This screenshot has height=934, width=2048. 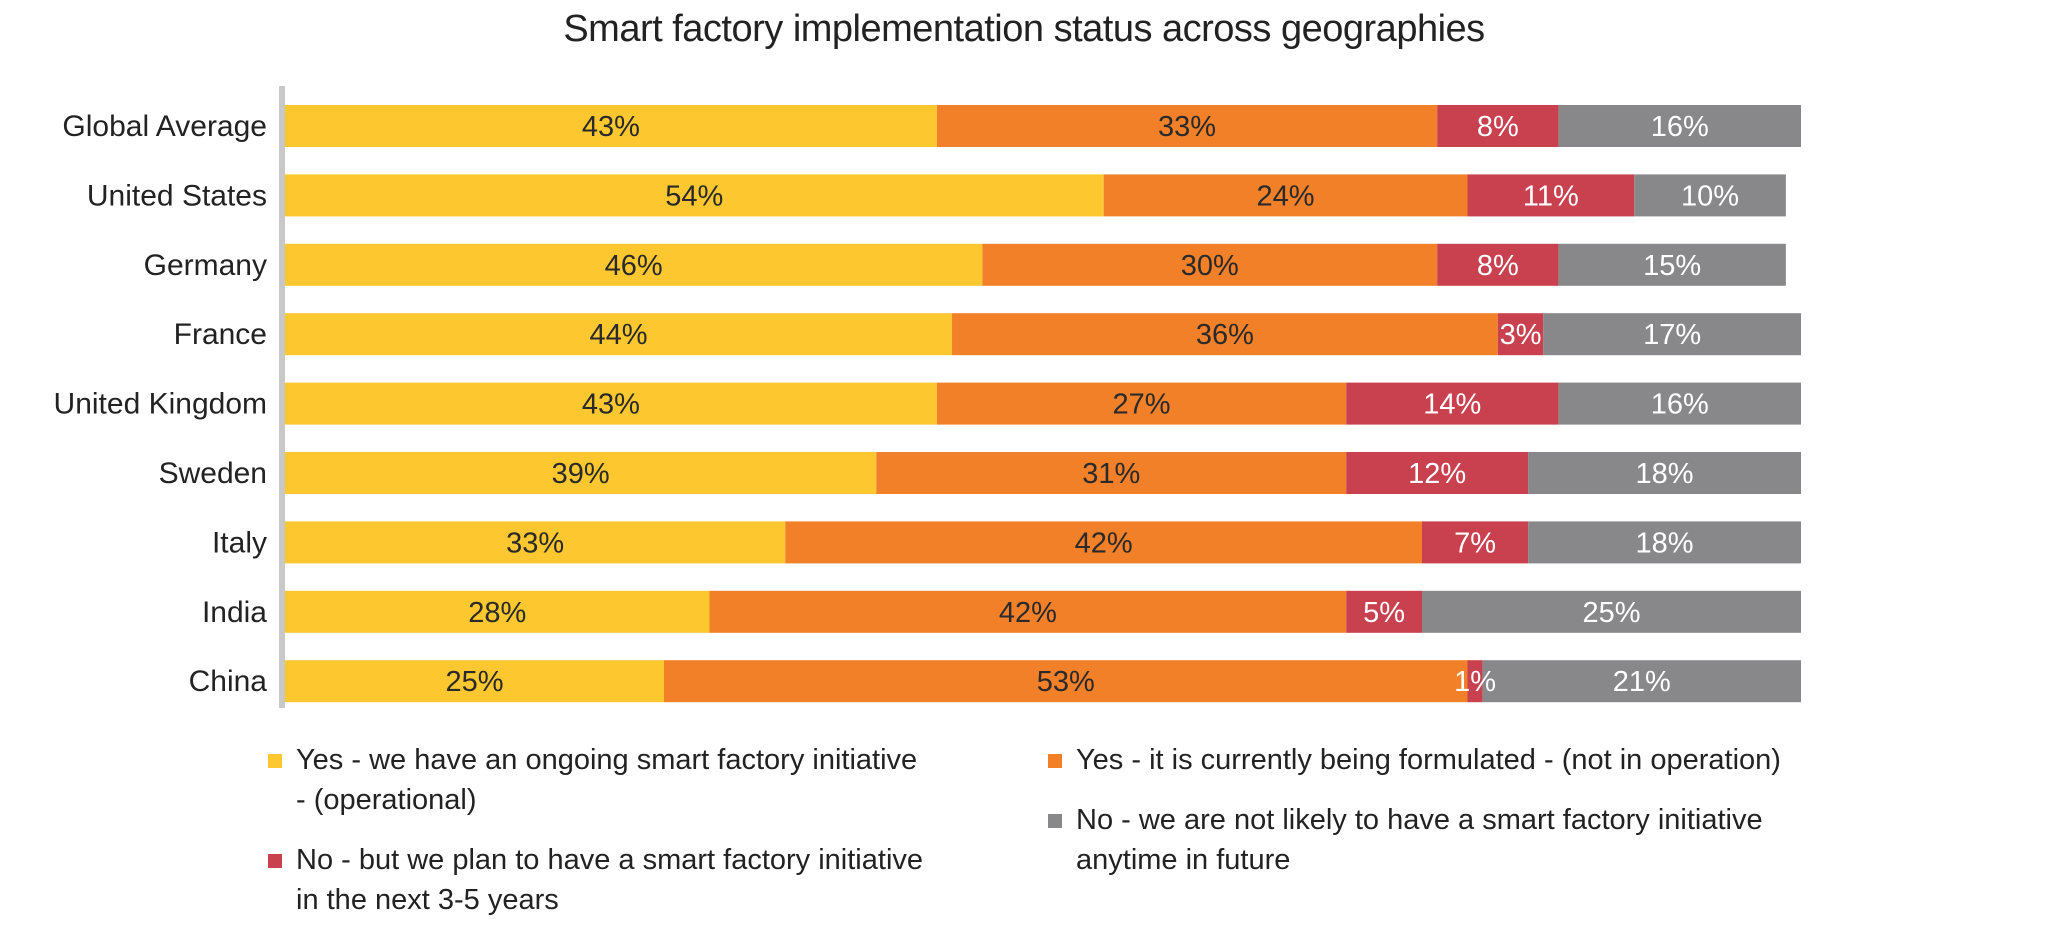 I want to click on bar-segment-global-average-s4, so click(x=1679, y=126).